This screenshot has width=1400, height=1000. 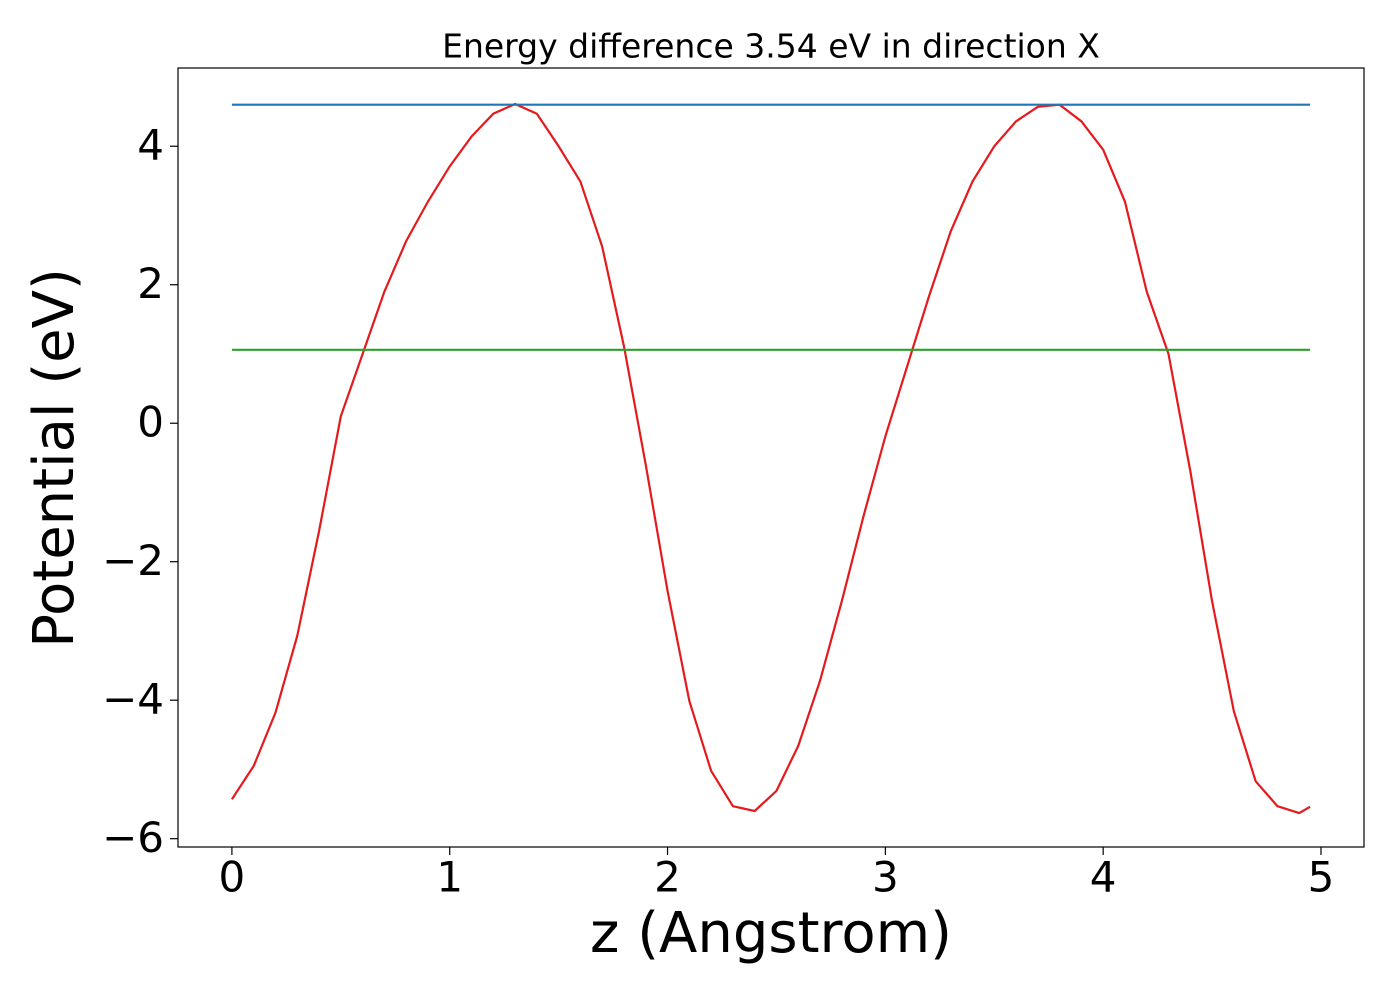 What do you see at coordinates (133, 699) in the screenshot?
I see `y-tick-label: −4` at bounding box center [133, 699].